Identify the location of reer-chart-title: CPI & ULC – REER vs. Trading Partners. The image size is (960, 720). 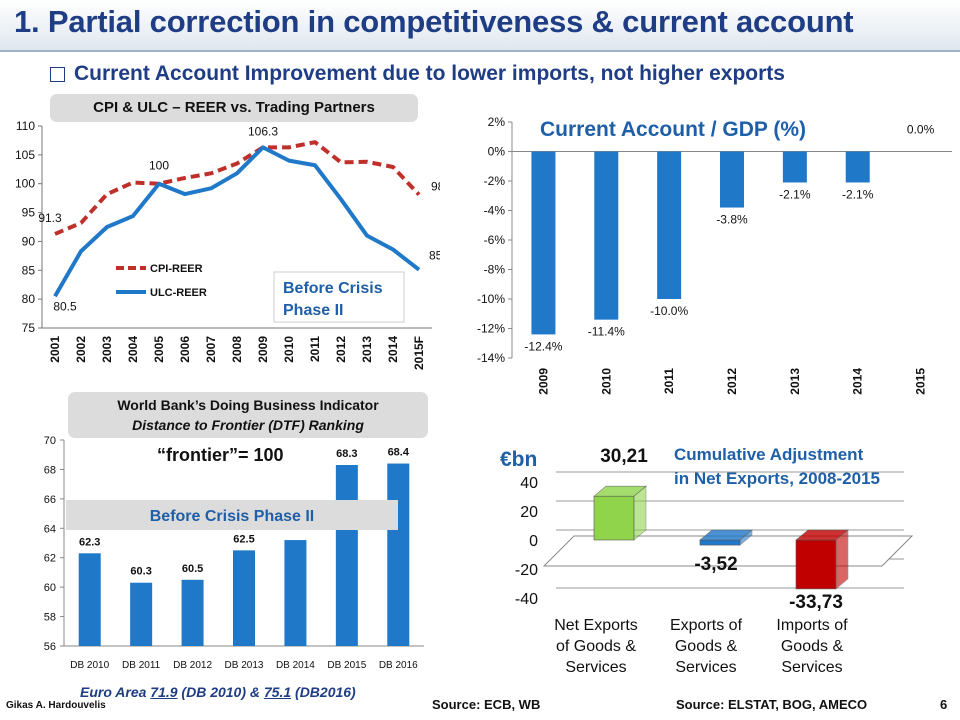
(234, 107).